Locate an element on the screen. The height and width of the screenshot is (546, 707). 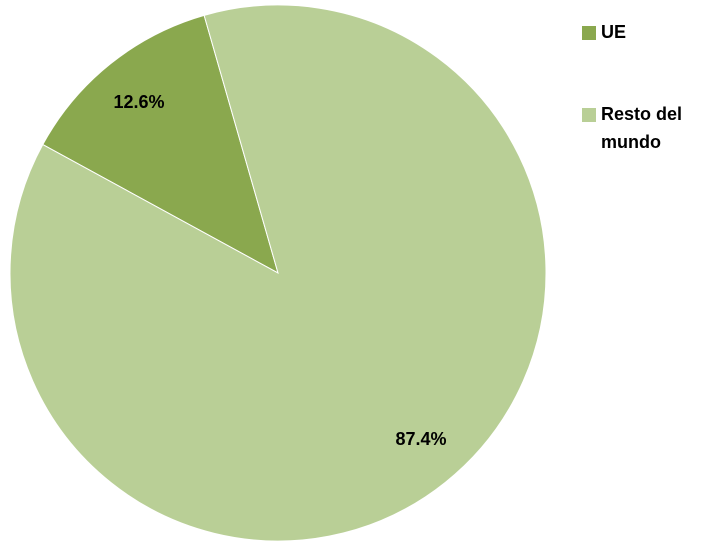
pie-label-ue: 12.6% is located at coordinates (138, 102).